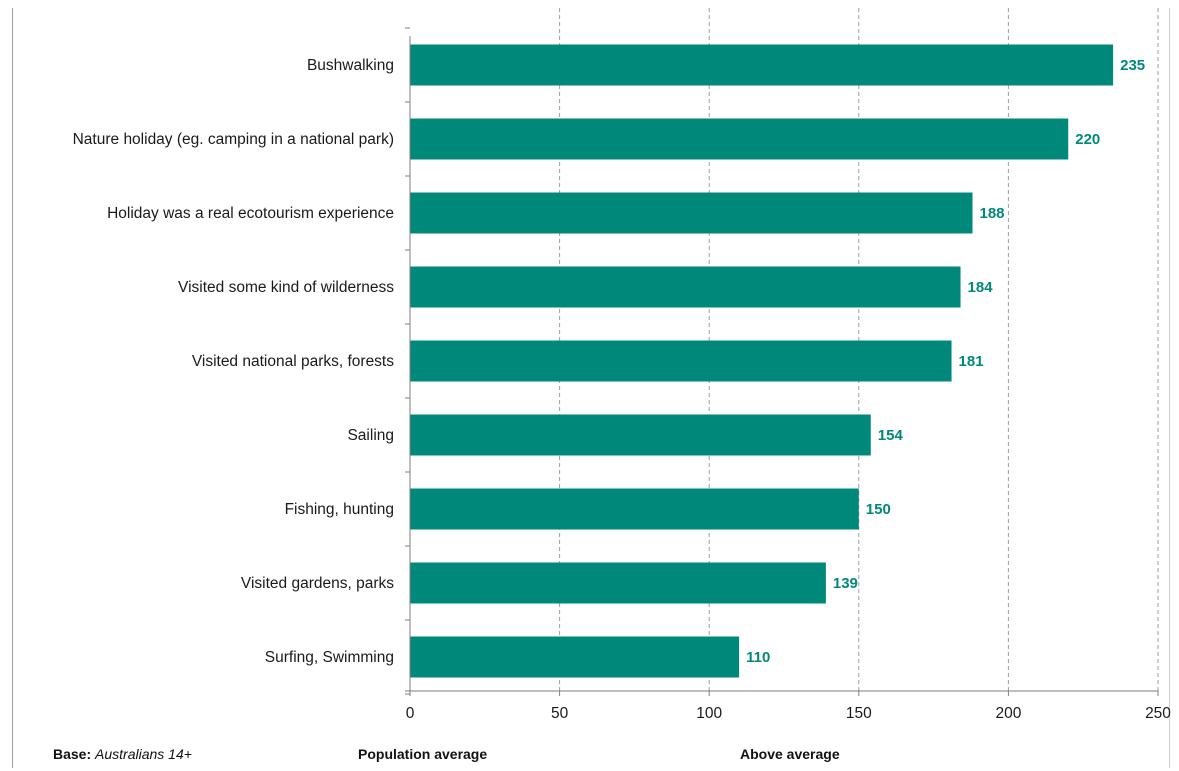 The image size is (1179, 771). What do you see at coordinates (250, 213) in the screenshot?
I see `category-label-2: Holiday was a real ecotourism experience` at bounding box center [250, 213].